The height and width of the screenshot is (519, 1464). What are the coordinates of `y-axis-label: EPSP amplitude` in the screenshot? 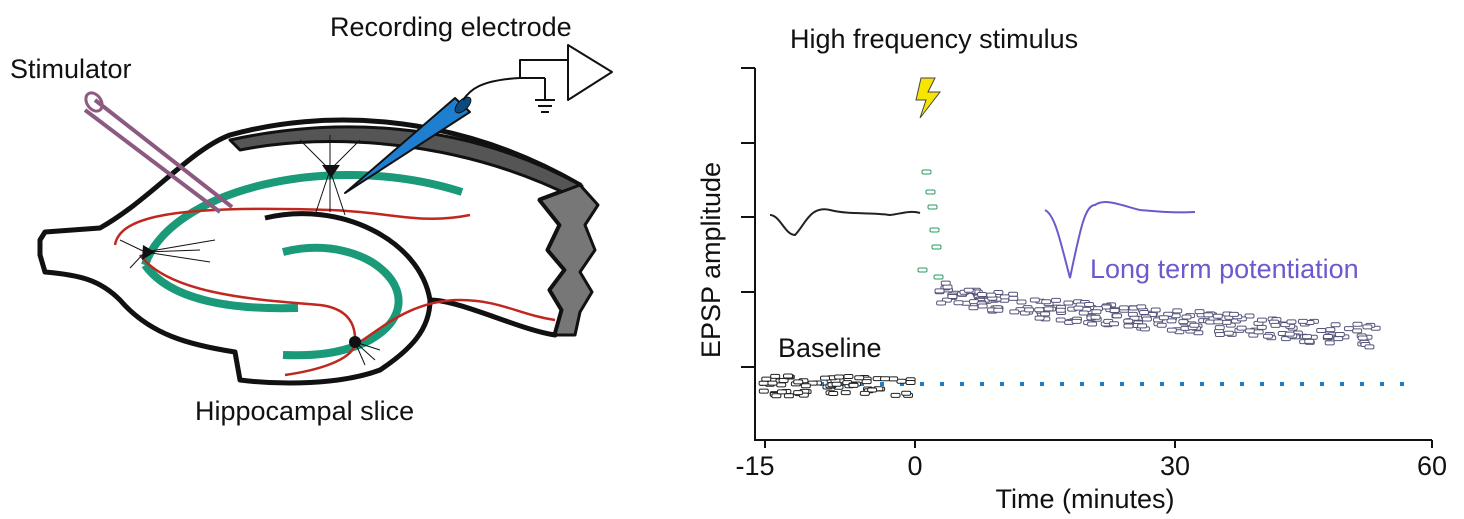 It's located at (711, 260).